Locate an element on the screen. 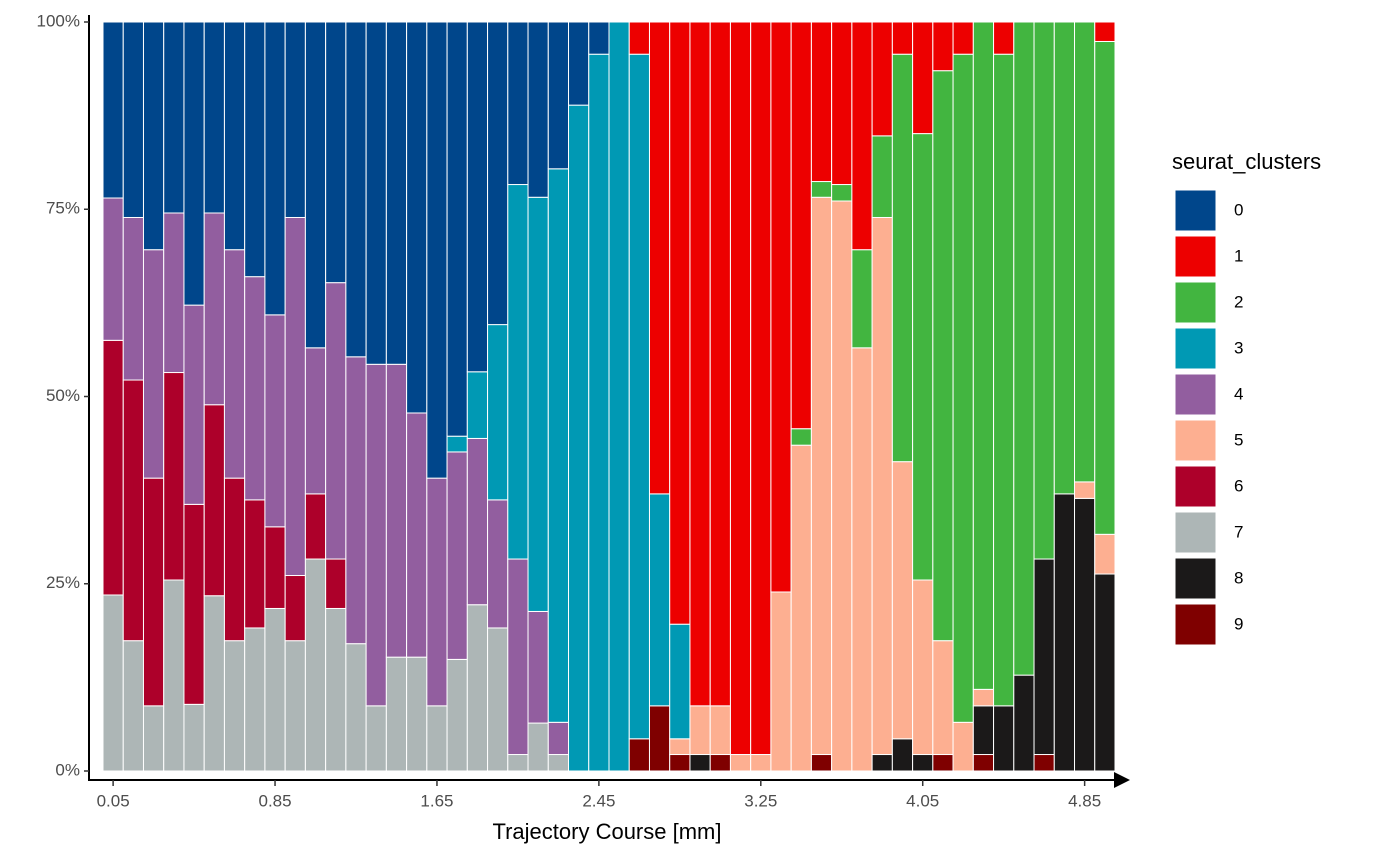  x-tick-label: 4.05 is located at coordinates (922, 800).